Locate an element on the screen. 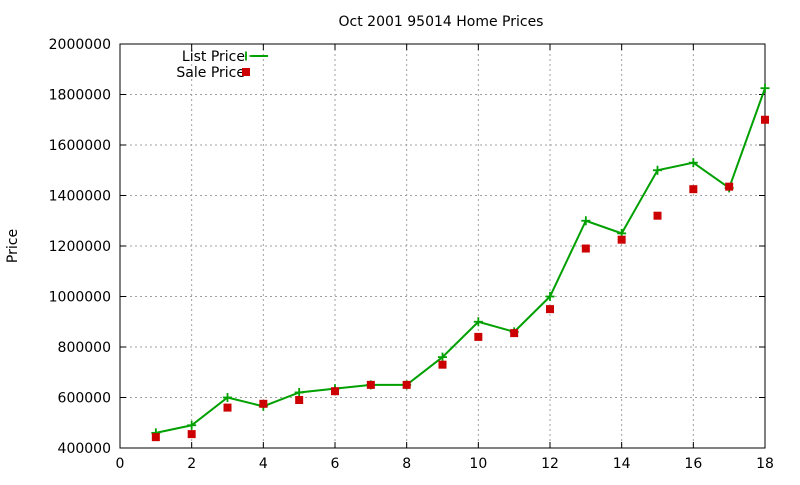 The height and width of the screenshot is (485, 800). legend-swatch-square is located at coordinates (246, 72).